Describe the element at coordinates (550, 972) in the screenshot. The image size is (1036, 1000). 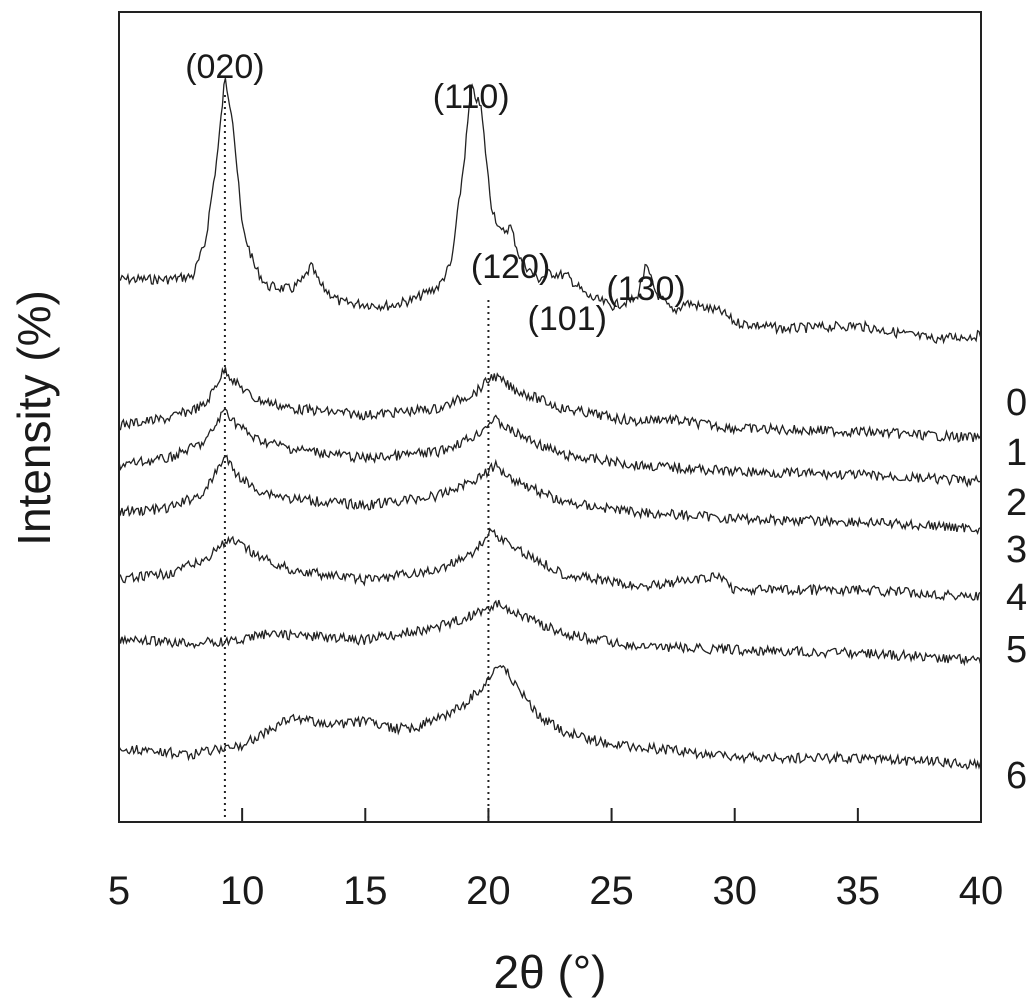
I see `x-axis-title: 2θ (°)` at that location.